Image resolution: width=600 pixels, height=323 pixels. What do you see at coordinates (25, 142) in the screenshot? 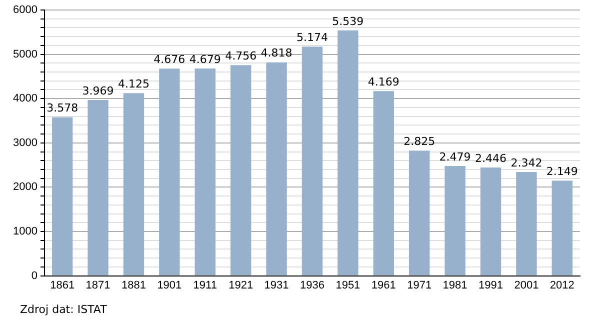
I see `y-tick-label: 3000` at bounding box center [25, 142].